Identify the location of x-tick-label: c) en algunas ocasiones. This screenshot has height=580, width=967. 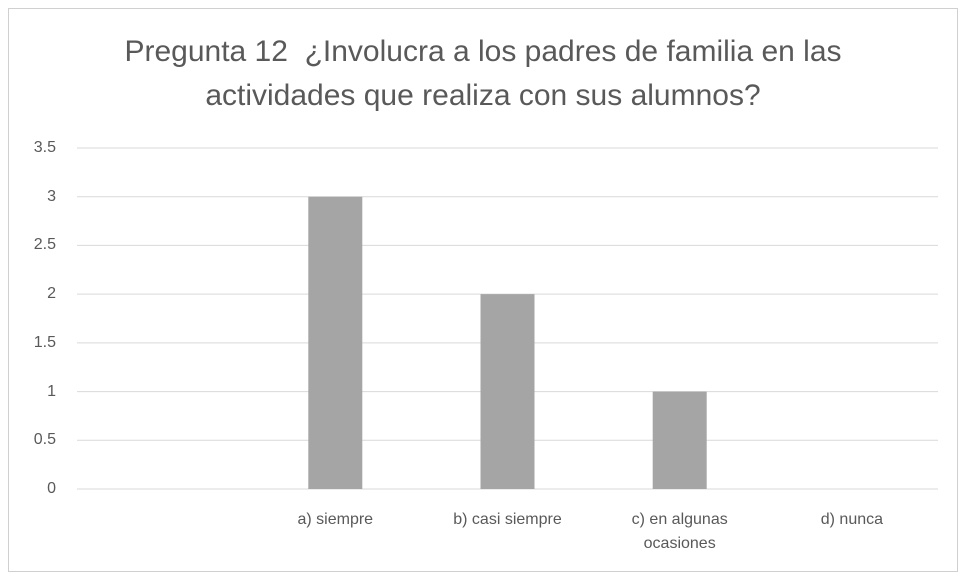
(679, 531).